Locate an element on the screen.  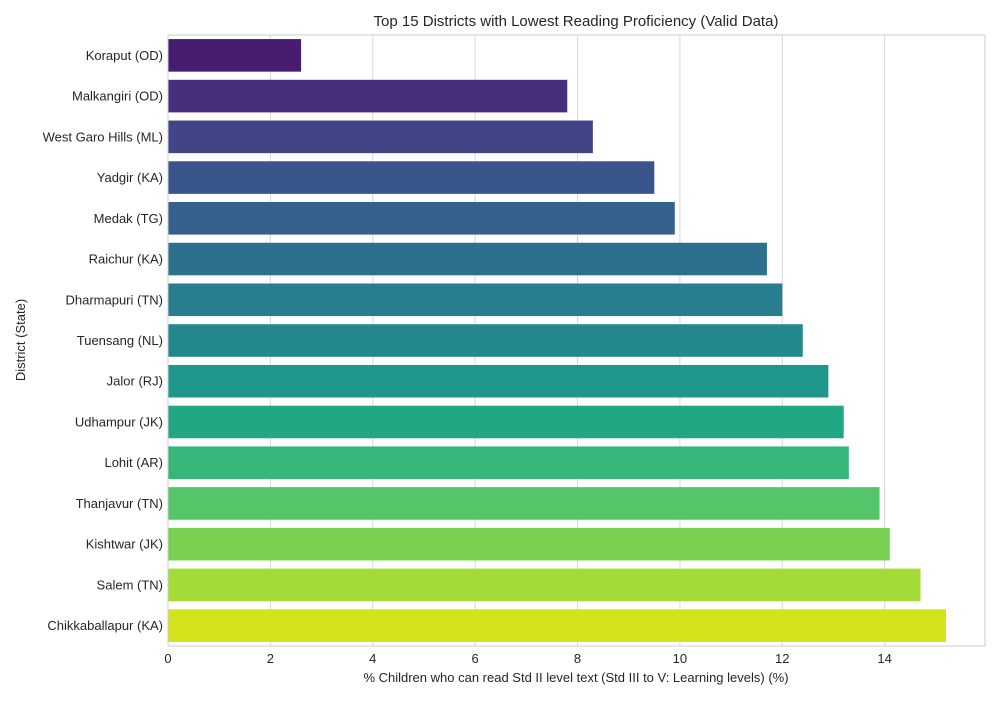
y-tick-label: Medak (TG) is located at coordinates (128, 218).